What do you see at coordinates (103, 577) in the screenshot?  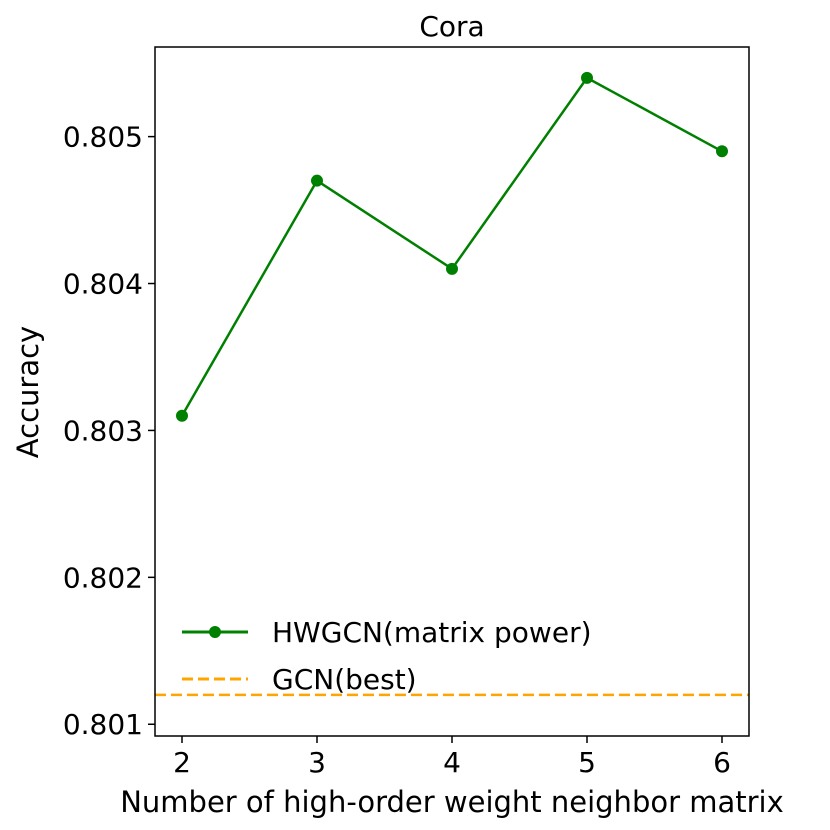 I see `y-tick-label: 0.802` at bounding box center [103, 577].